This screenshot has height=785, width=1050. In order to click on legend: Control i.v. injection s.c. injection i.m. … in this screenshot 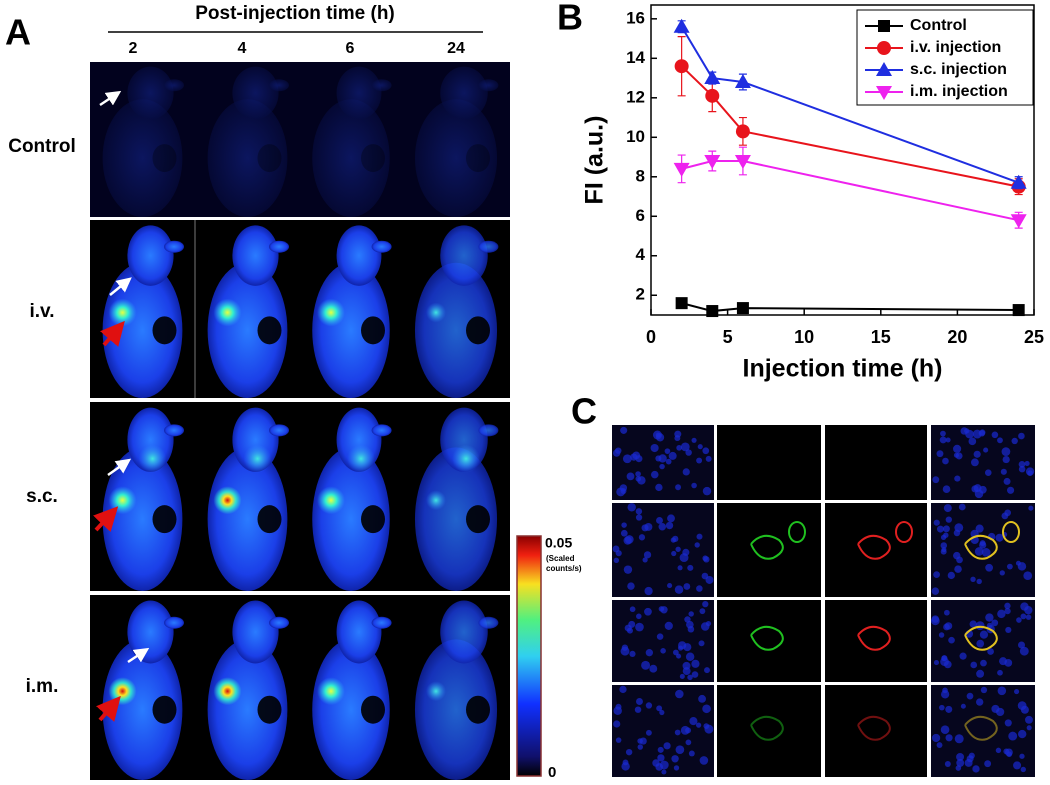, I will do `click(945, 57)`.